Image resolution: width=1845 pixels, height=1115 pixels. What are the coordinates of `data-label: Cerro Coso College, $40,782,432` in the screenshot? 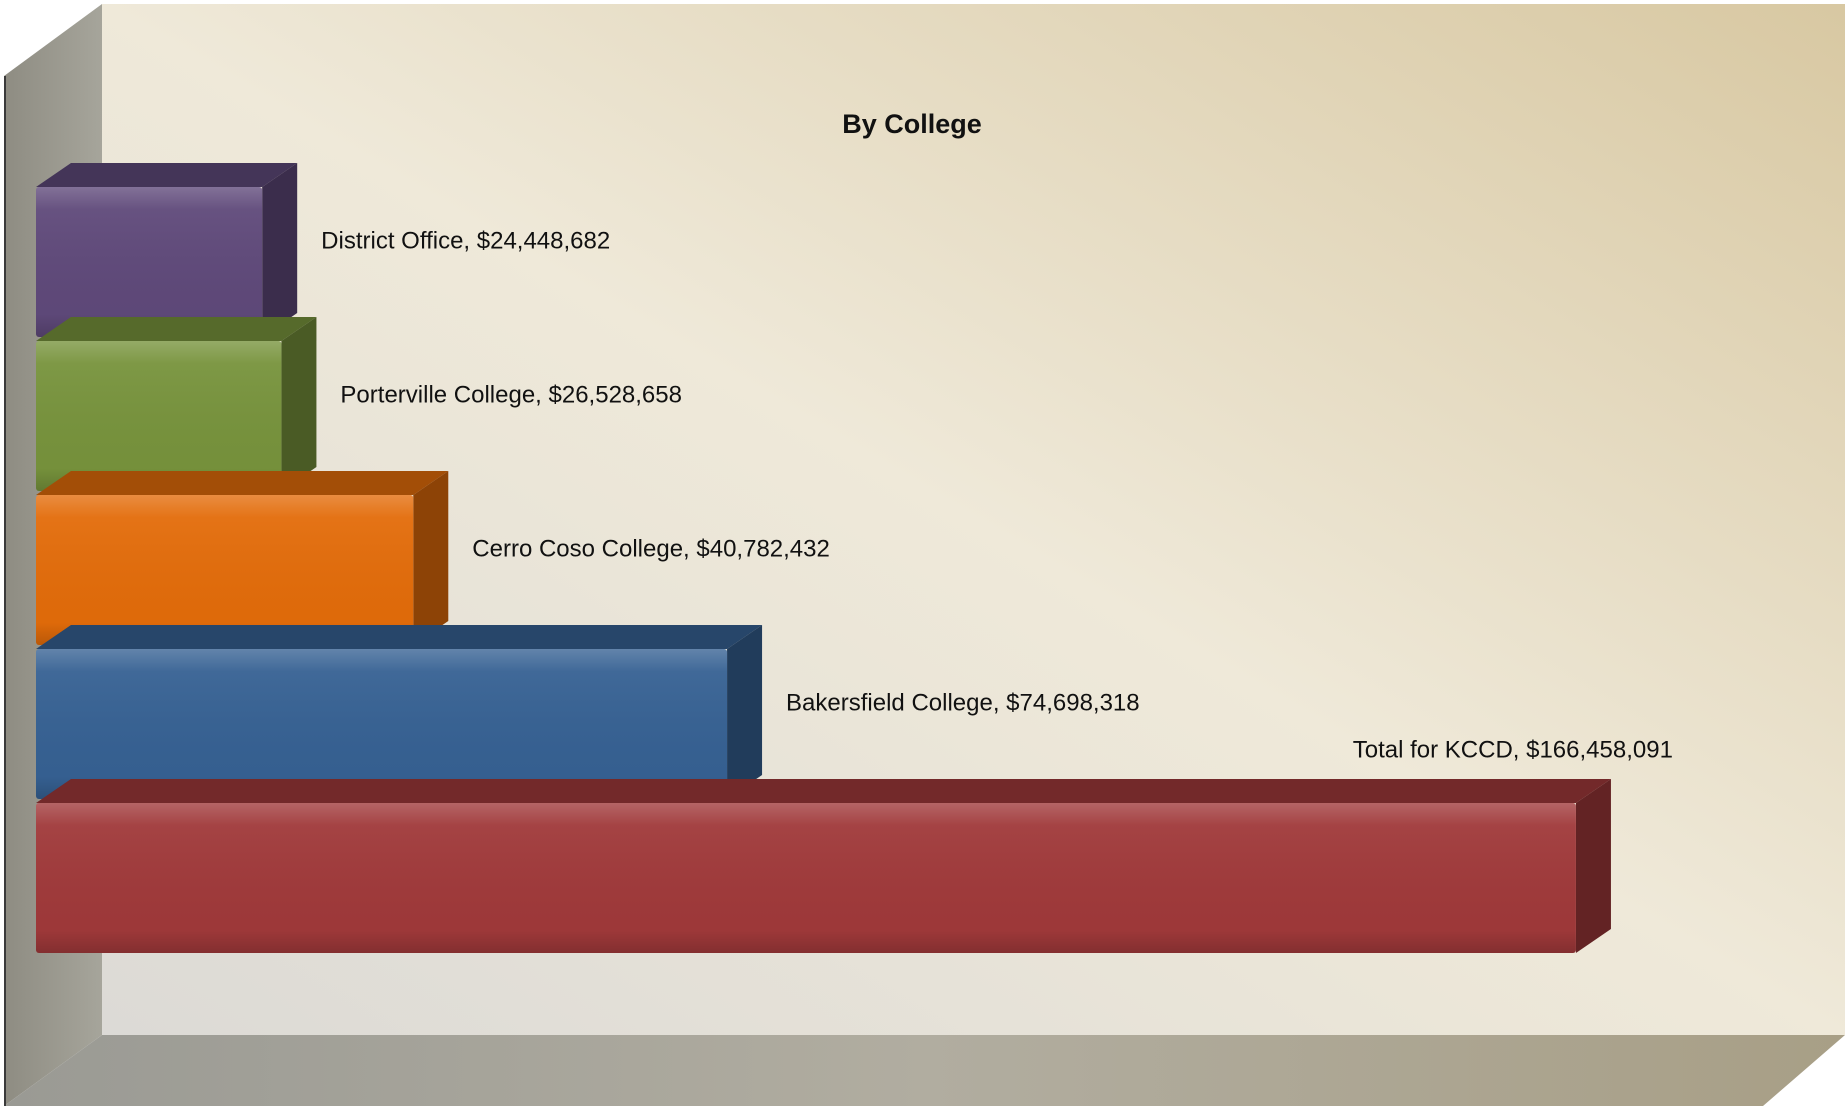 It's located at (651, 548).